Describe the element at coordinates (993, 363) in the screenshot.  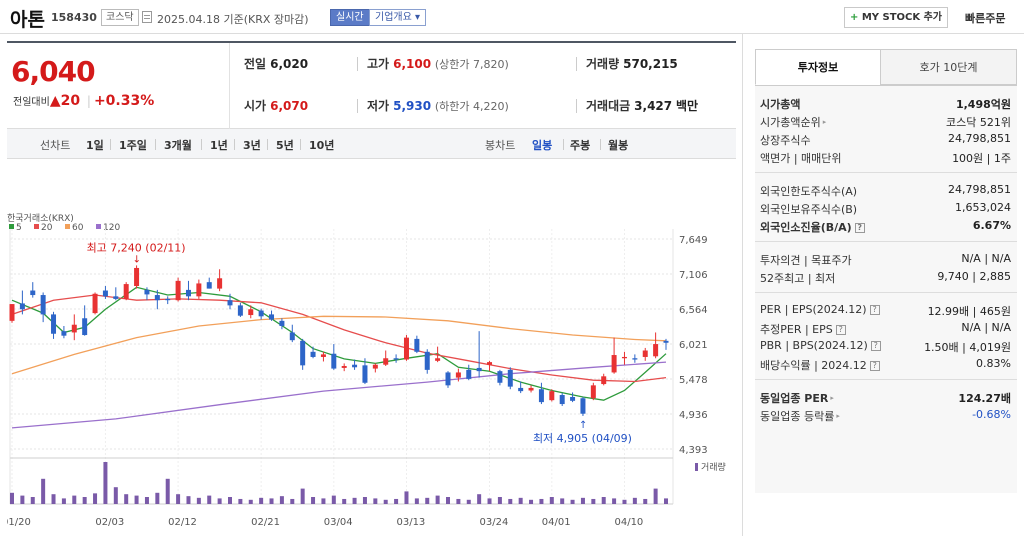
I see `info-row-value: 0.83%` at that location.